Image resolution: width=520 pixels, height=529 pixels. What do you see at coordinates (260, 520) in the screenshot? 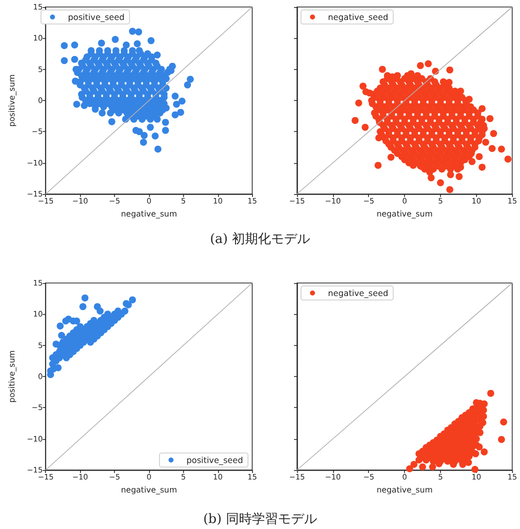
I see `text: (b) 同時学習モデル` at bounding box center [260, 520].